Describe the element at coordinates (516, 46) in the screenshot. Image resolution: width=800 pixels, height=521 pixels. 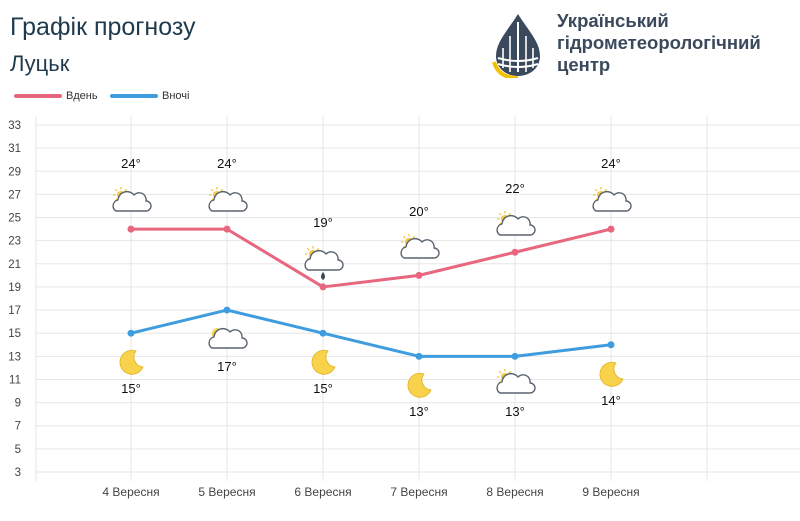
I see `drop-logo-icon` at that location.